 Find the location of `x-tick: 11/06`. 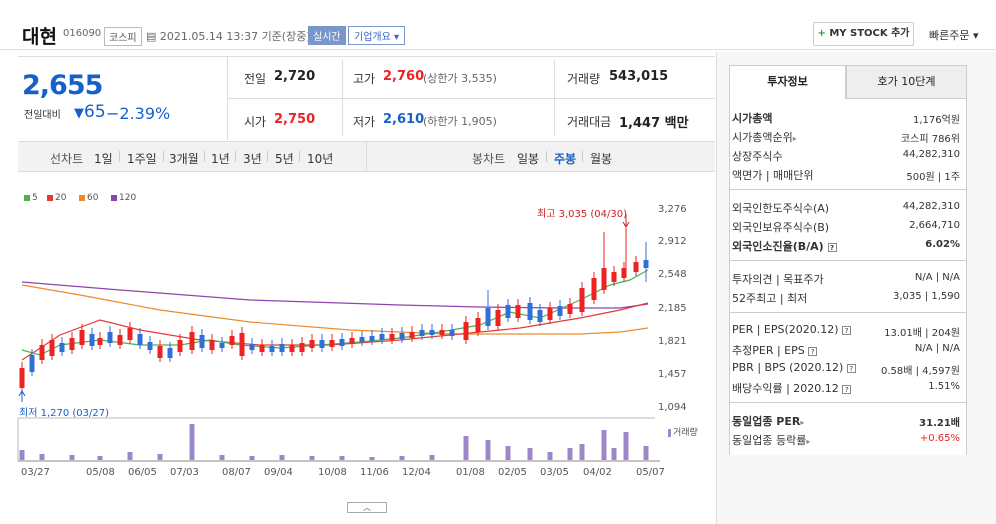

x-tick: 11/06 is located at coordinates (374, 472).